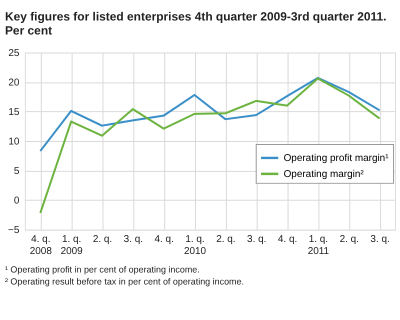 This screenshot has height=320, width=400. Describe the element at coordinates (14, 53) in the screenshot. I see `y-tick-label: 25` at that location.